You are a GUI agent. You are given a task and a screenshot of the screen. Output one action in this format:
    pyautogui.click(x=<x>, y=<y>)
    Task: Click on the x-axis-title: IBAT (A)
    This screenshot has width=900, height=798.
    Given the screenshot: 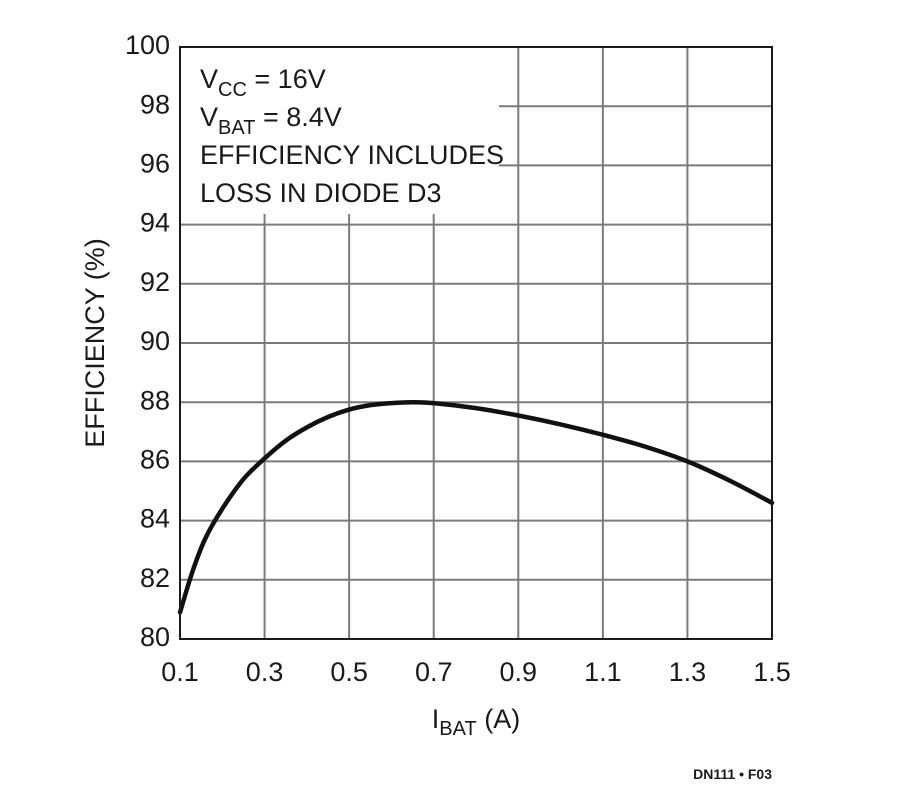 What is the action you would take?
    pyautogui.click(x=476, y=722)
    